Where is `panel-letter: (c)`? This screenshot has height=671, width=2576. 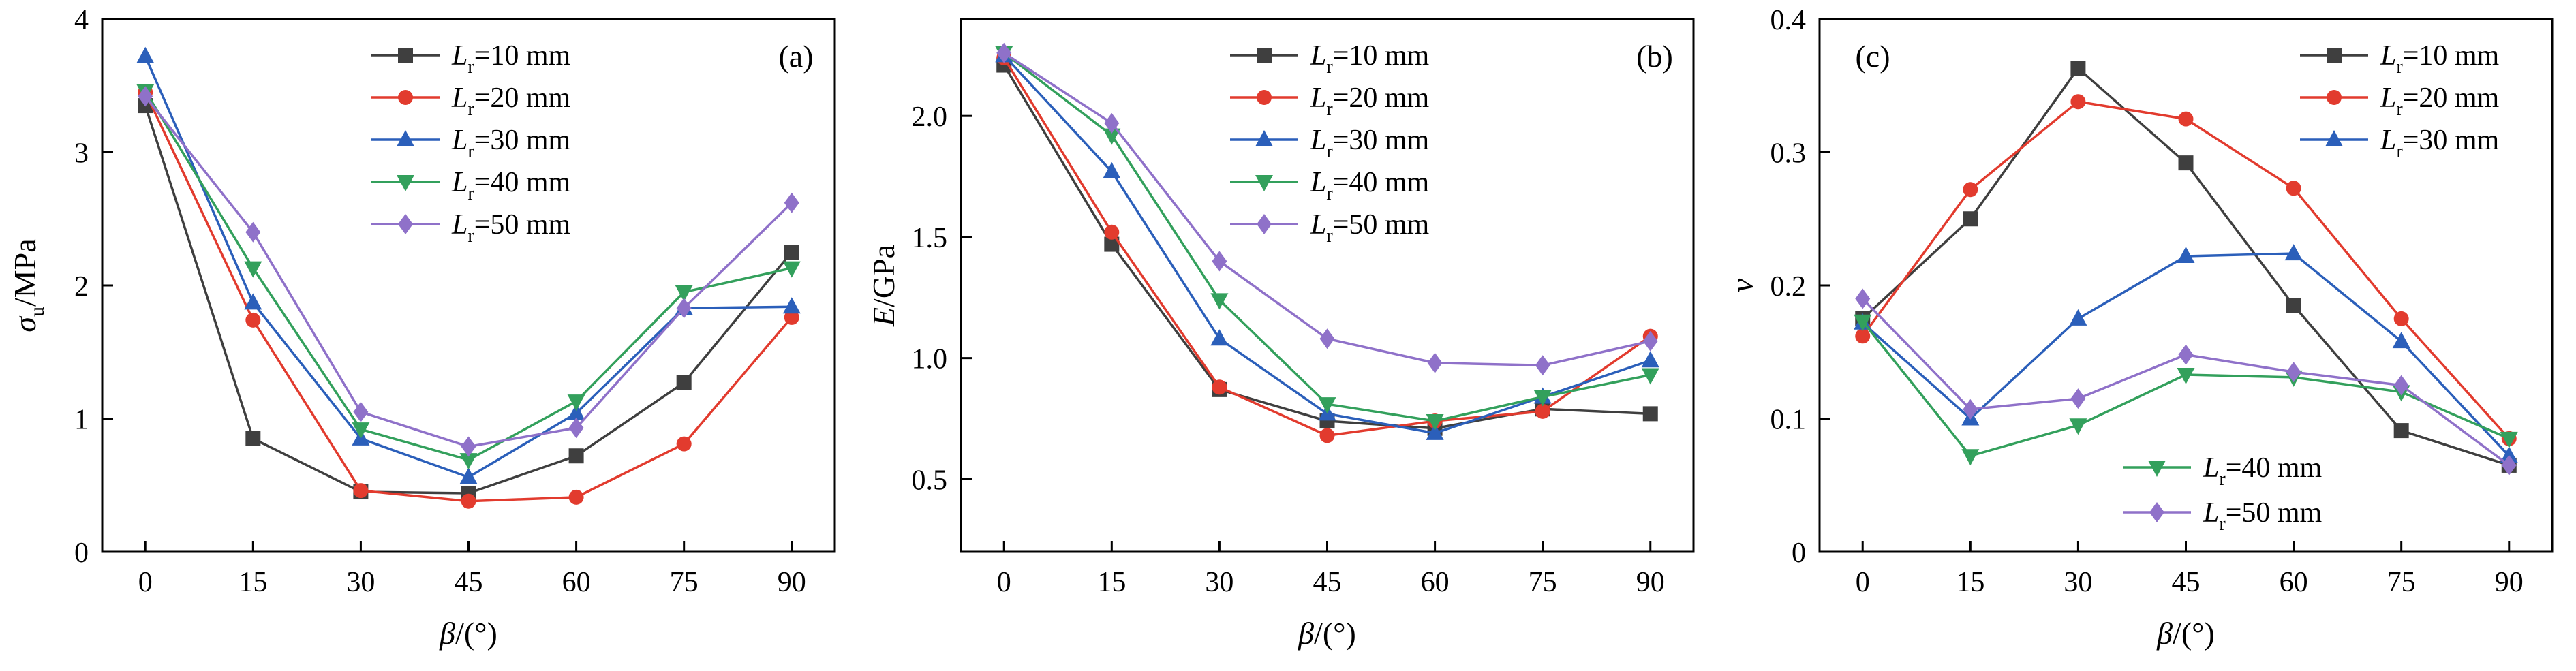
panel-letter: (c) is located at coordinates (1872, 56).